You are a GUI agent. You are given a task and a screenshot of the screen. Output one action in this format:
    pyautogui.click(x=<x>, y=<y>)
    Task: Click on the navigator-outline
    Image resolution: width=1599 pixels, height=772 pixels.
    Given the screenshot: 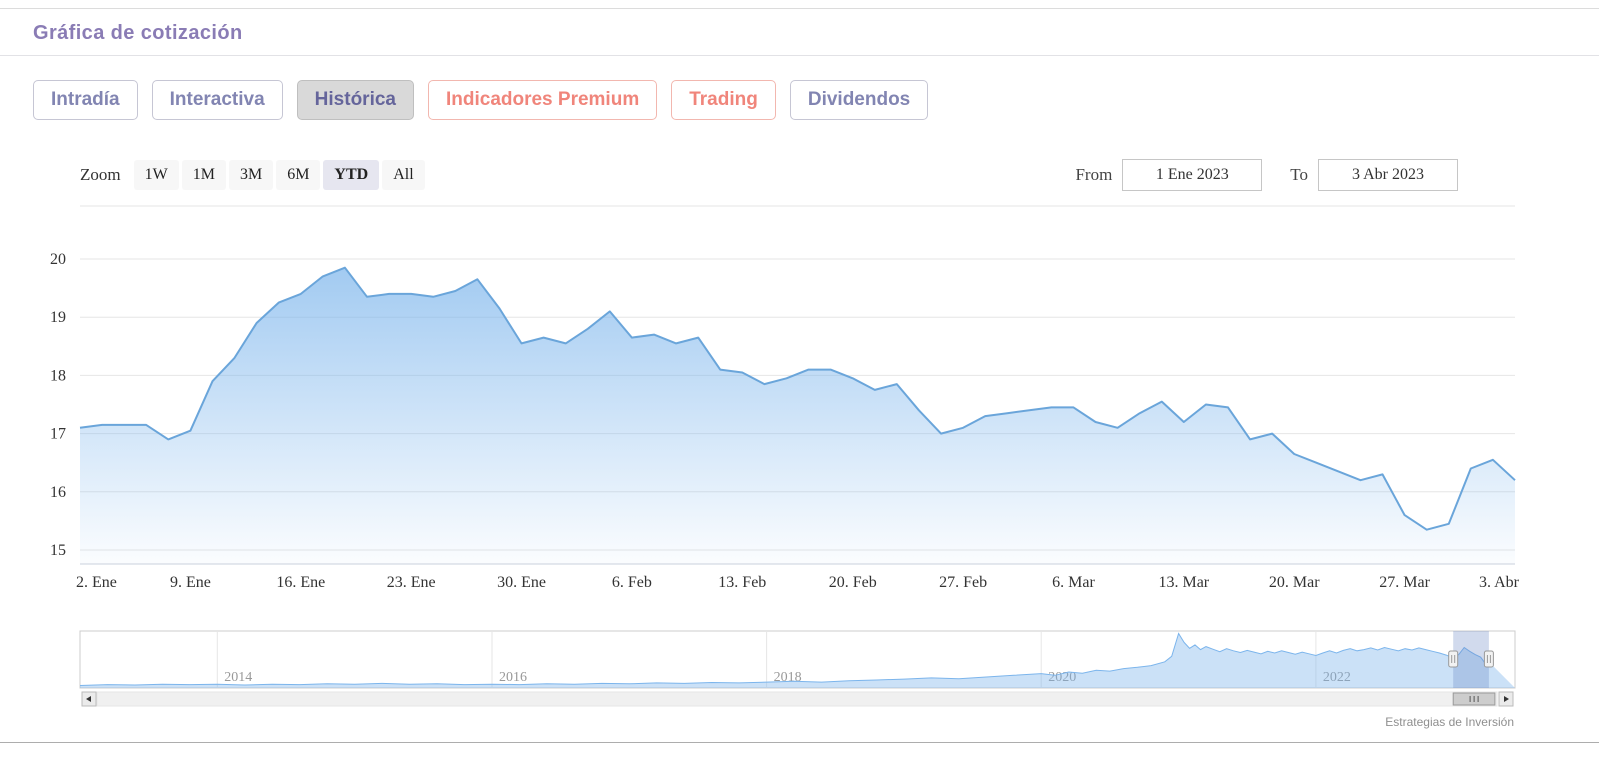 What is the action you would take?
    pyautogui.click(x=797, y=659)
    